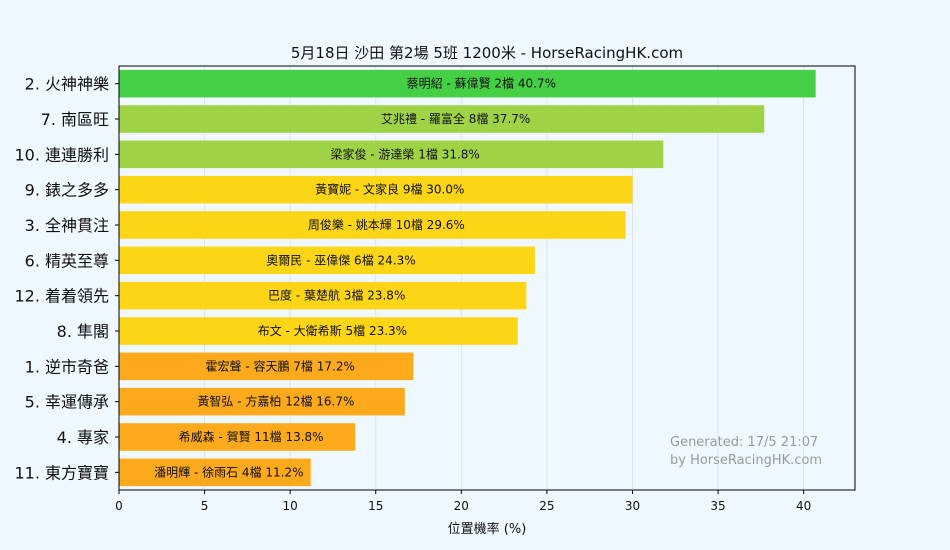 This screenshot has height=550, width=950. I want to click on bar-label: 希威森 - 賀賢 11檔 13.8%, so click(251, 436).